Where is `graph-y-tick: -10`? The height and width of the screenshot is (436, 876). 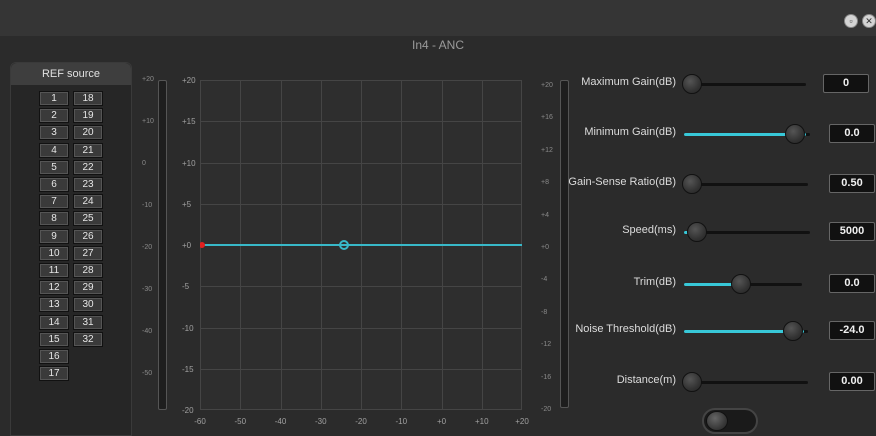
graph-y-tick: -10 is located at coordinates (188, 328).